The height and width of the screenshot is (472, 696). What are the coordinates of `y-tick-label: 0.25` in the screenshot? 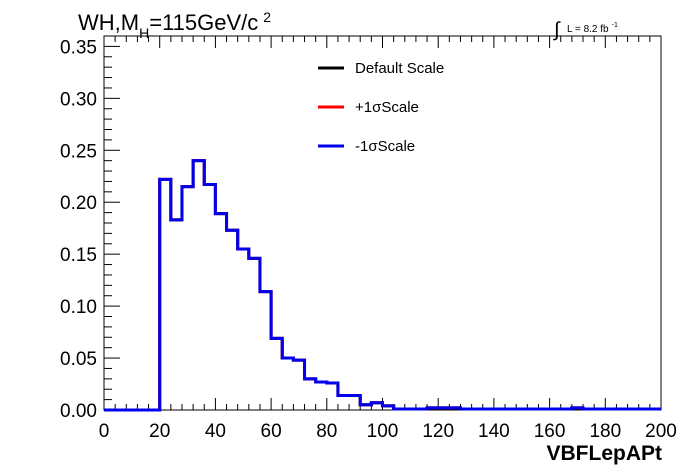 It's located at (78, 151).